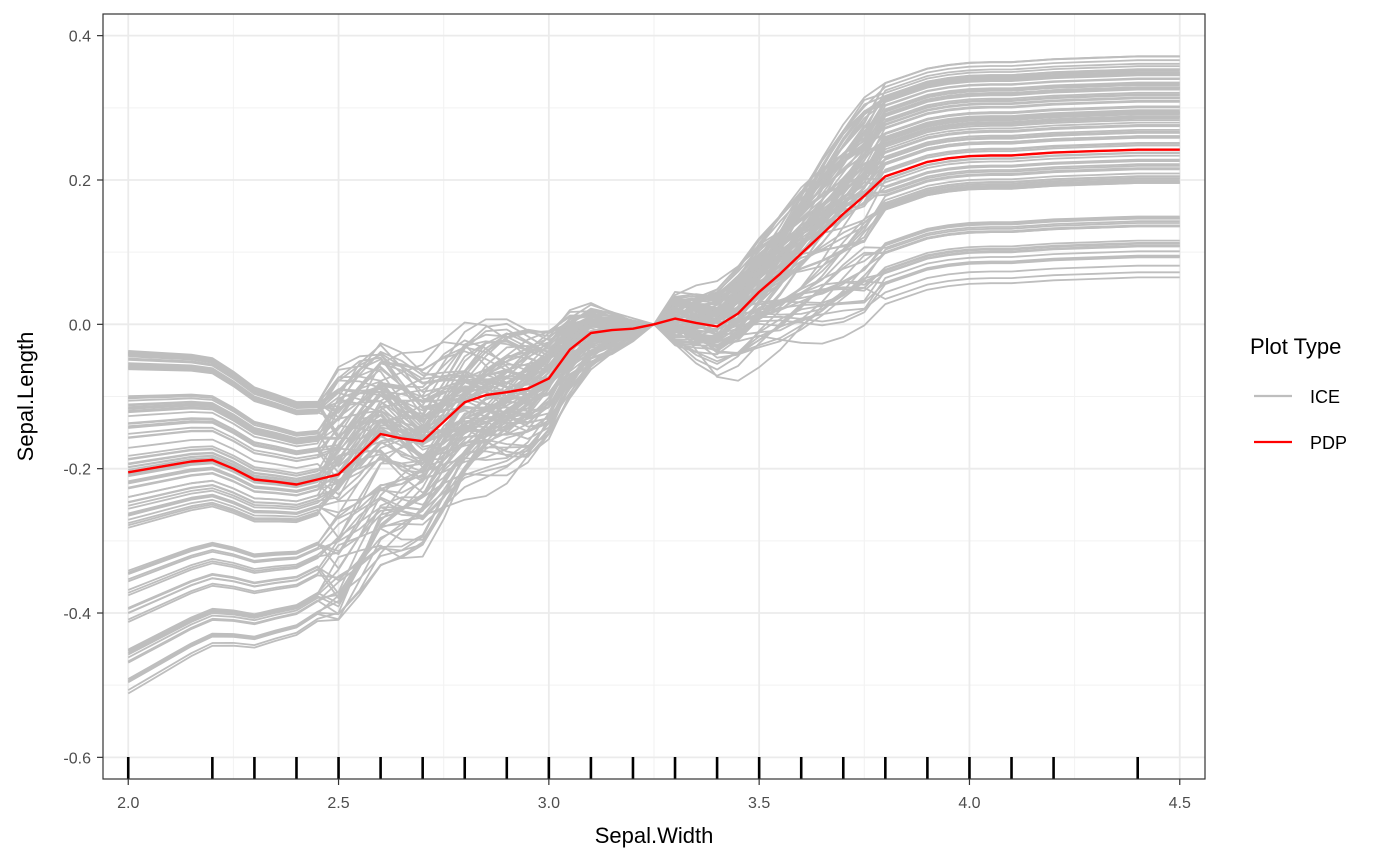 This screenshot has width=1400, height=865. I want to click on y-tick-label: -0.2, so click(77, 470).